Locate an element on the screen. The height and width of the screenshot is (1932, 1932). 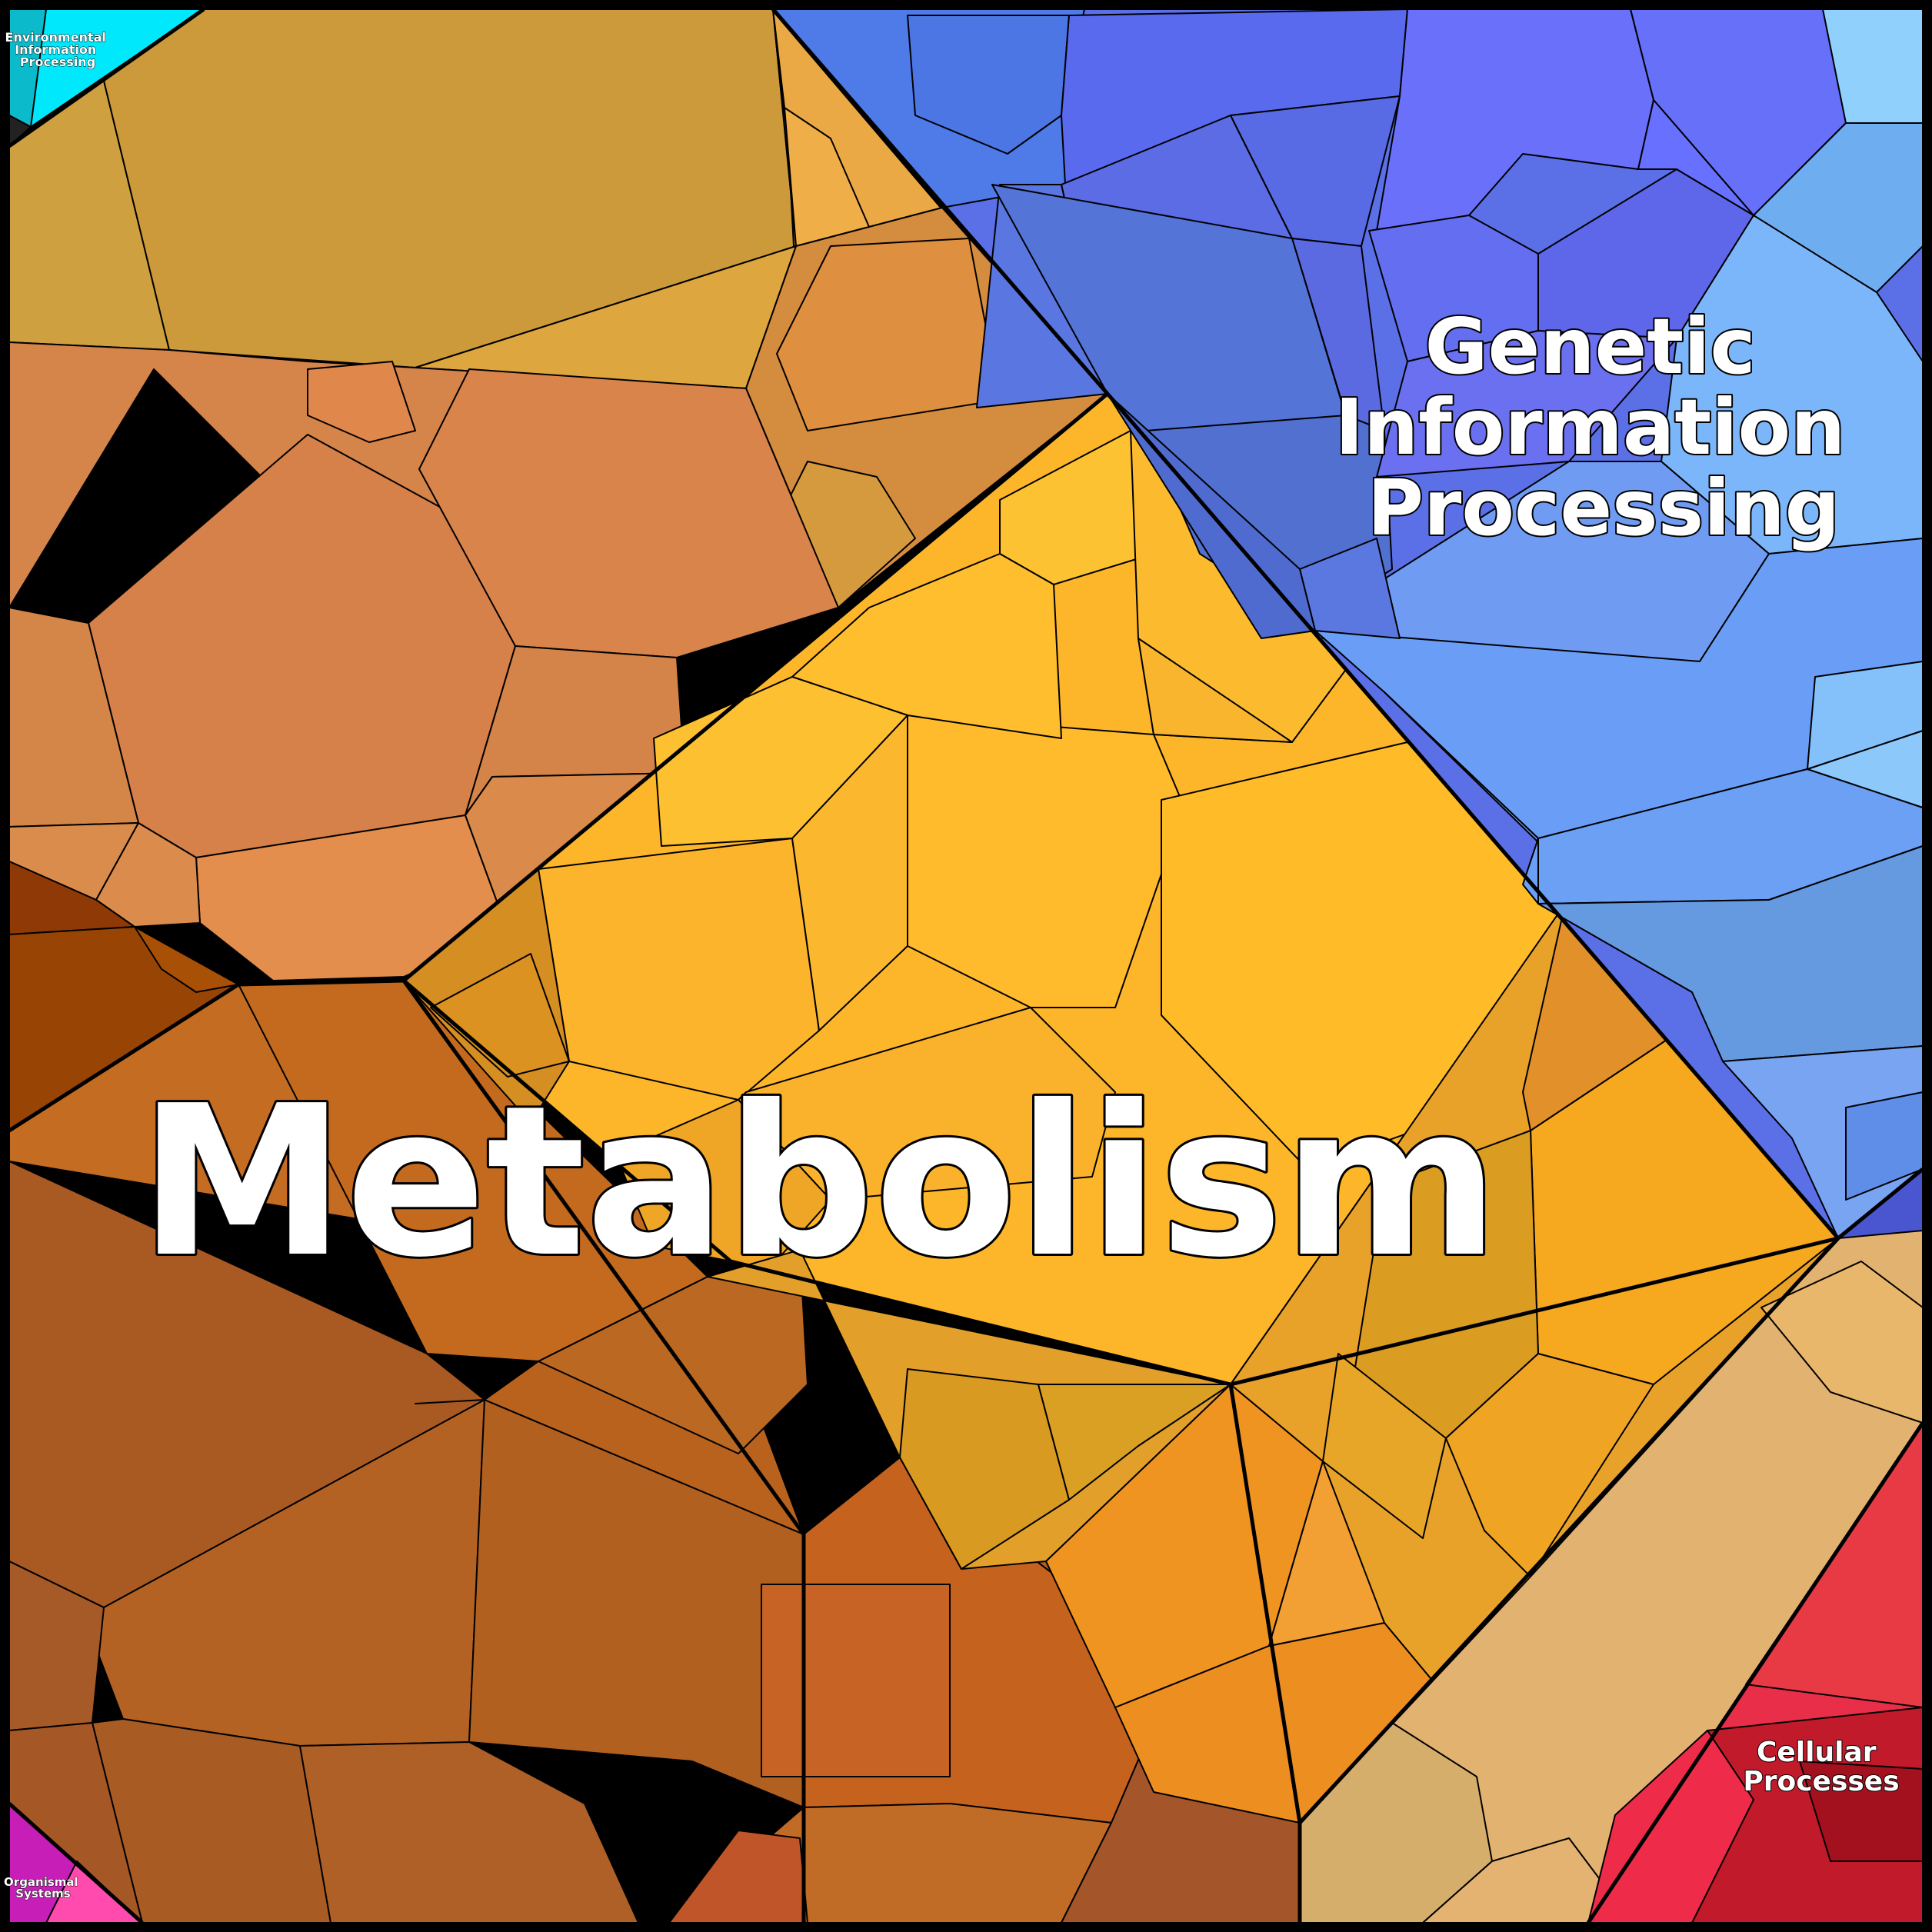
label-metabolism: Metabolism is located at coordinates (819, 1182).